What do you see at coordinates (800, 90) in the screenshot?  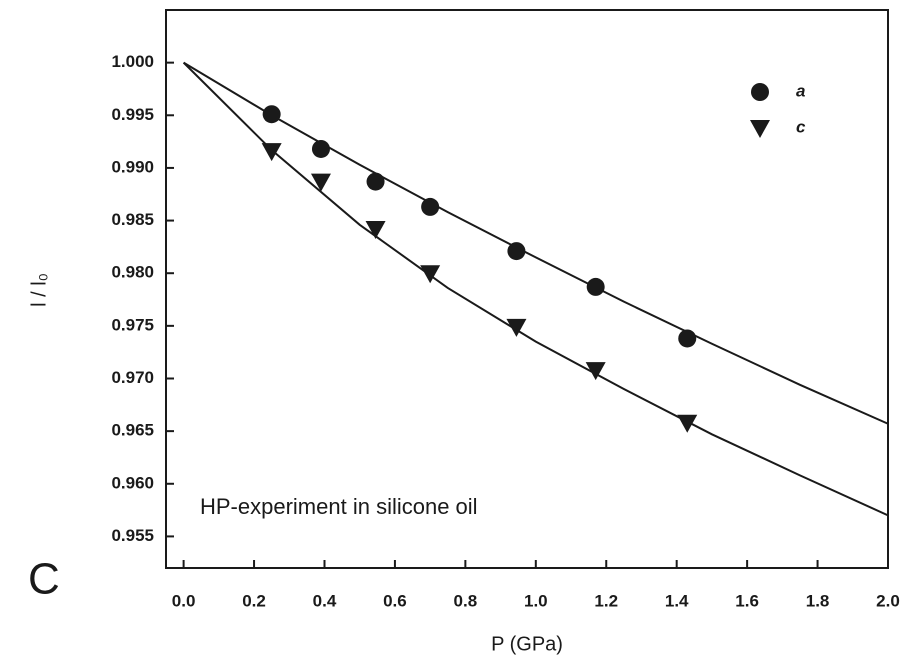 I see `legend-label: a` at bounding box center [800, 90].